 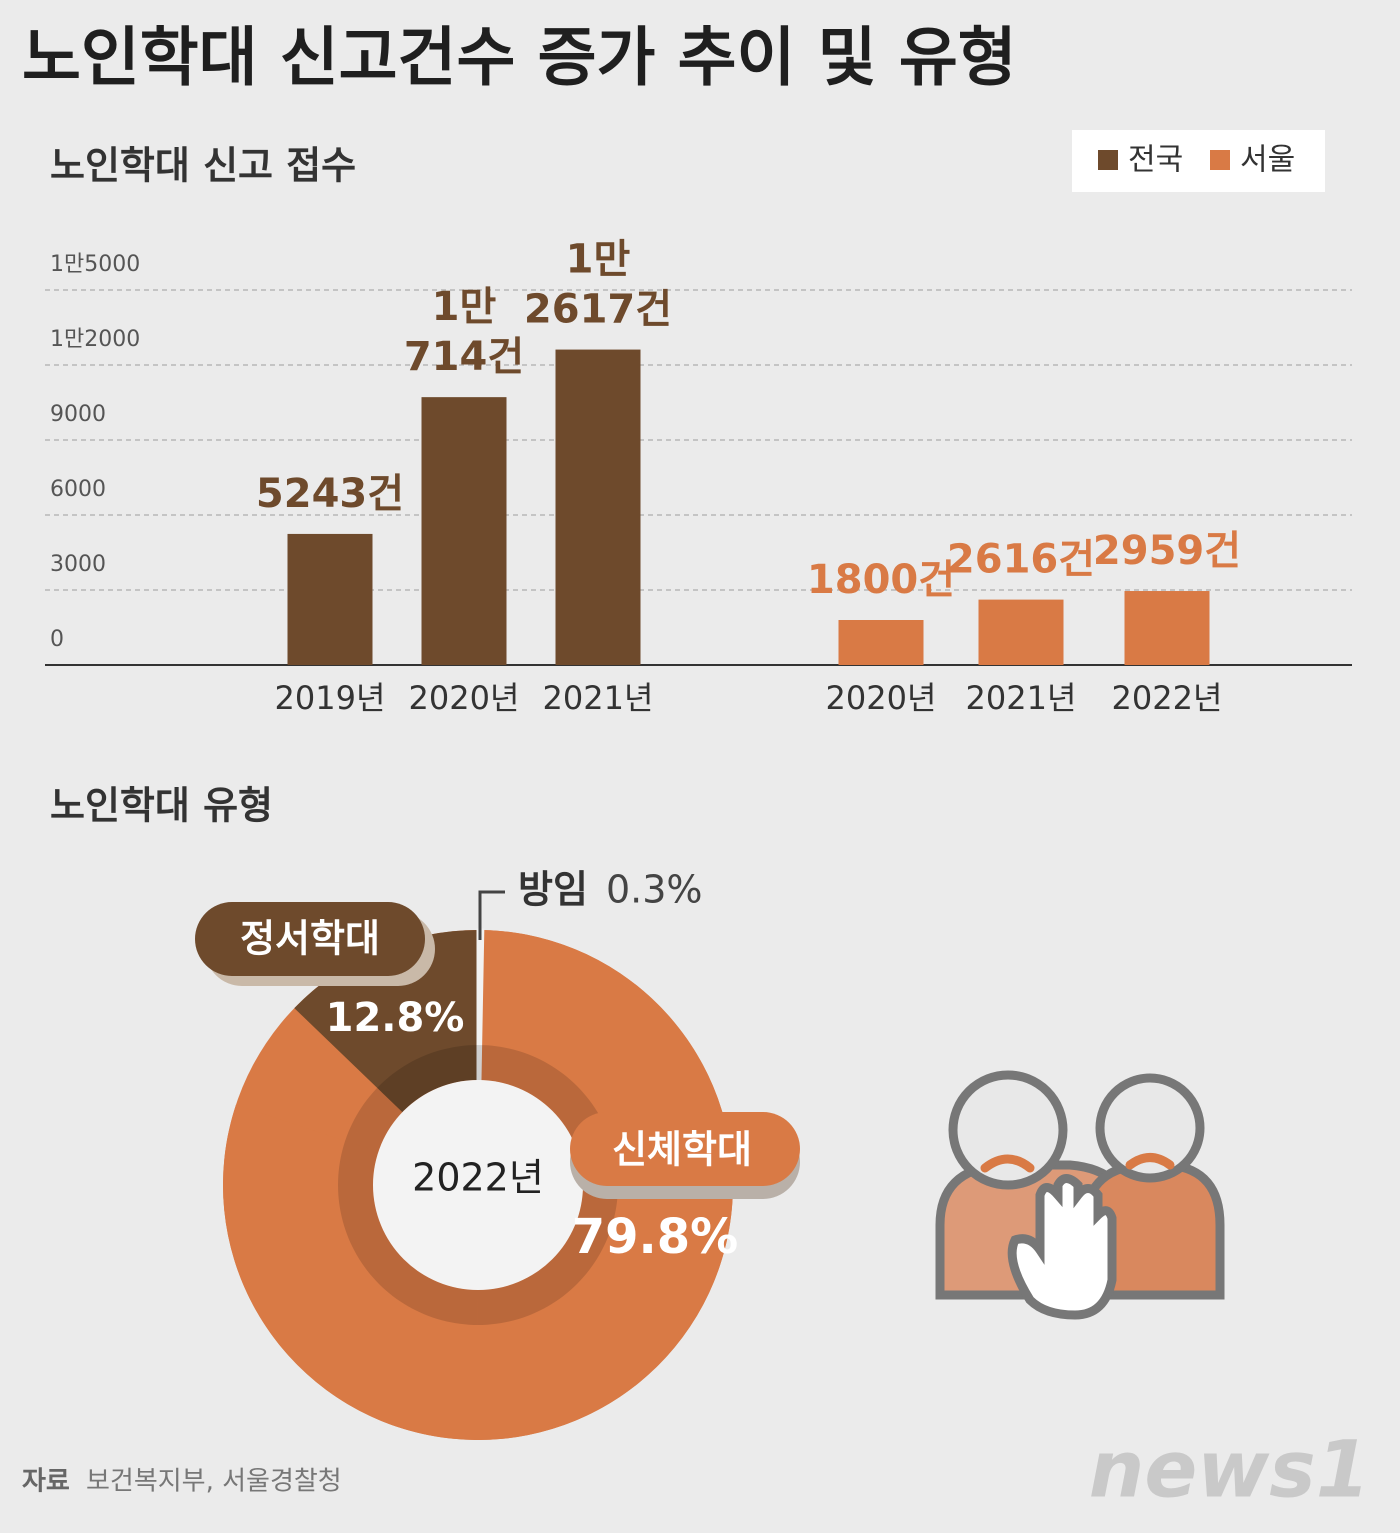 I want to click on pie-slice, so click(x=478, y=1185).